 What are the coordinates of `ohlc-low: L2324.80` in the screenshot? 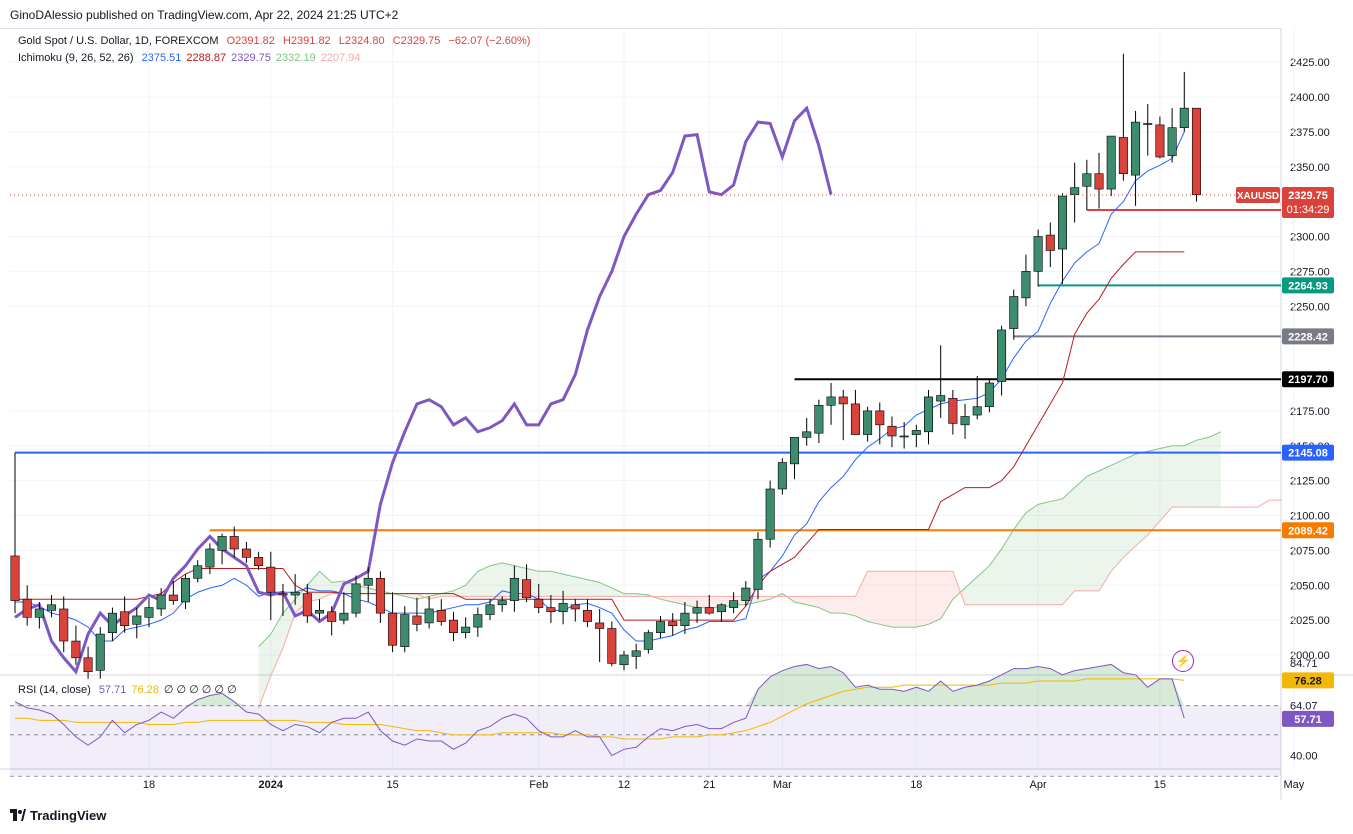 It's located at (361, 41).